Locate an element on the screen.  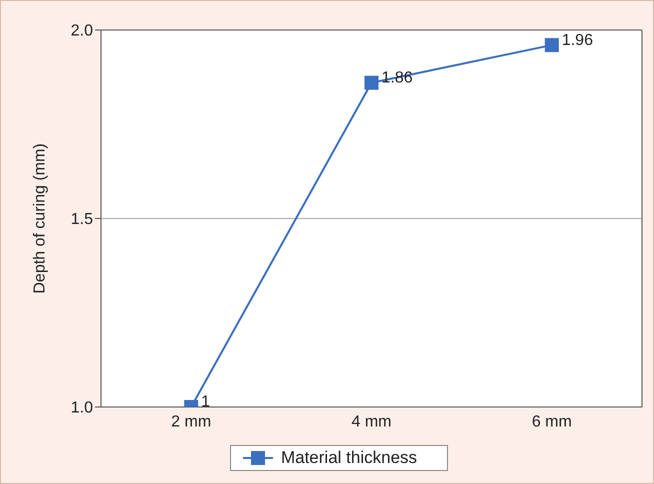
x-tick-label: 4 mm is located at coordinates (372, 421).